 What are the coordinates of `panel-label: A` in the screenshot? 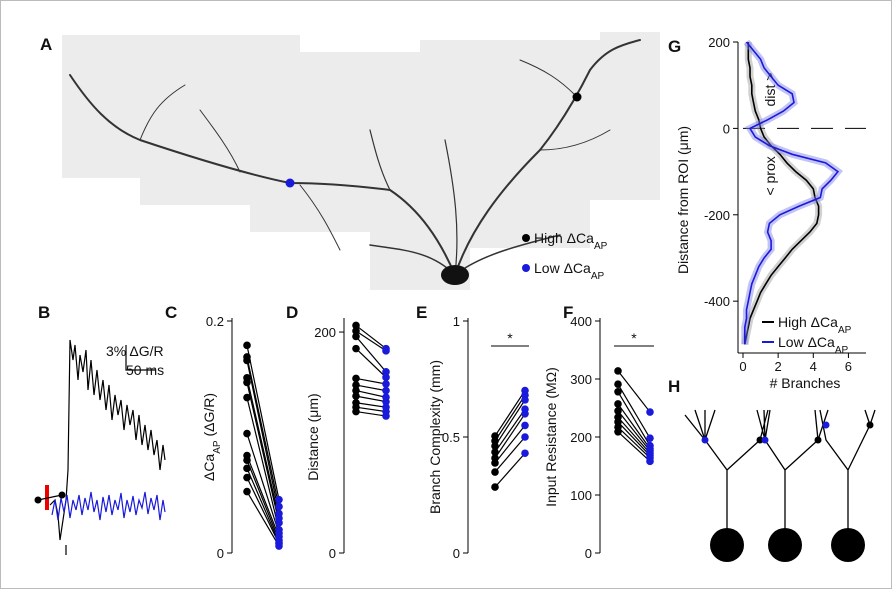 It's located at (46, 44).